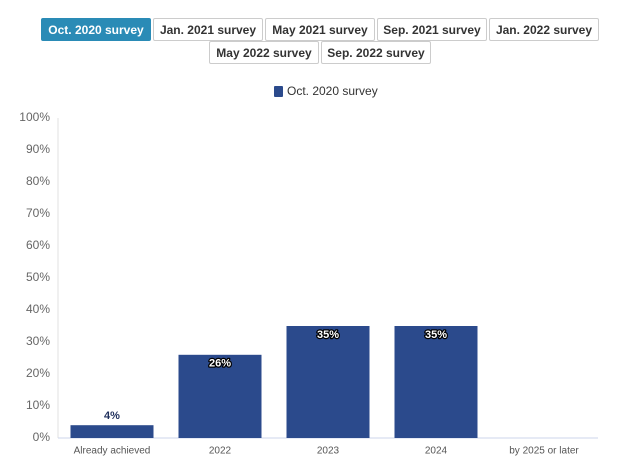  I want to click on value-label: 26%, so click(220, 364).